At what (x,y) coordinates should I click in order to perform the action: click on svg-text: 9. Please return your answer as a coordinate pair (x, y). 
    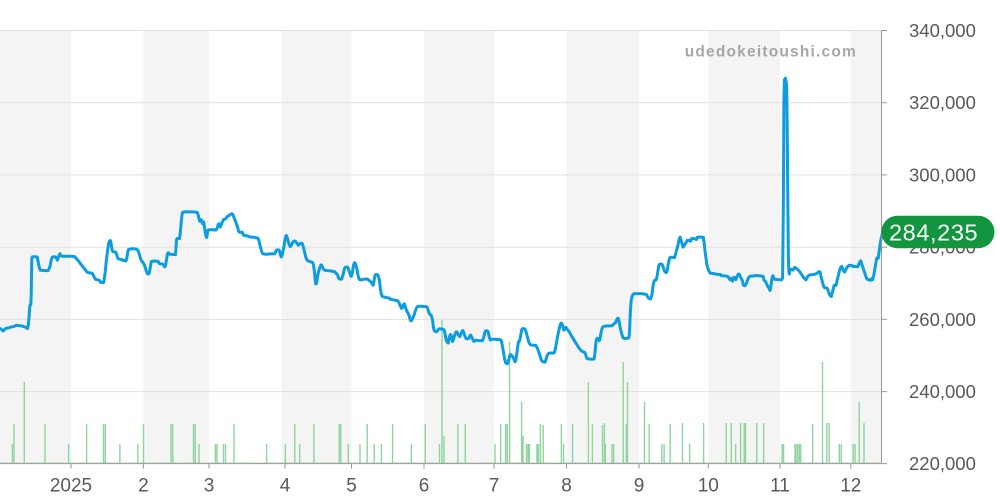
    Looking at the image, I should click on (639, 486).